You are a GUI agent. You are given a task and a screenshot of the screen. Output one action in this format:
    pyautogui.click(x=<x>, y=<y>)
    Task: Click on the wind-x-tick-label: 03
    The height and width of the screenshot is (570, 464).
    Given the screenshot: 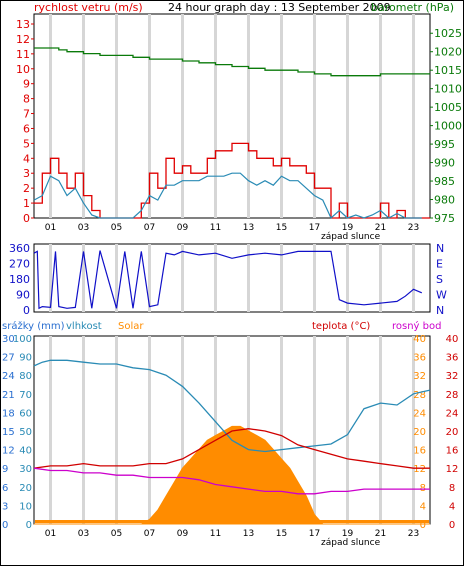 What is the action you would take?
    pyautogui.click(x=83, y=228)
    